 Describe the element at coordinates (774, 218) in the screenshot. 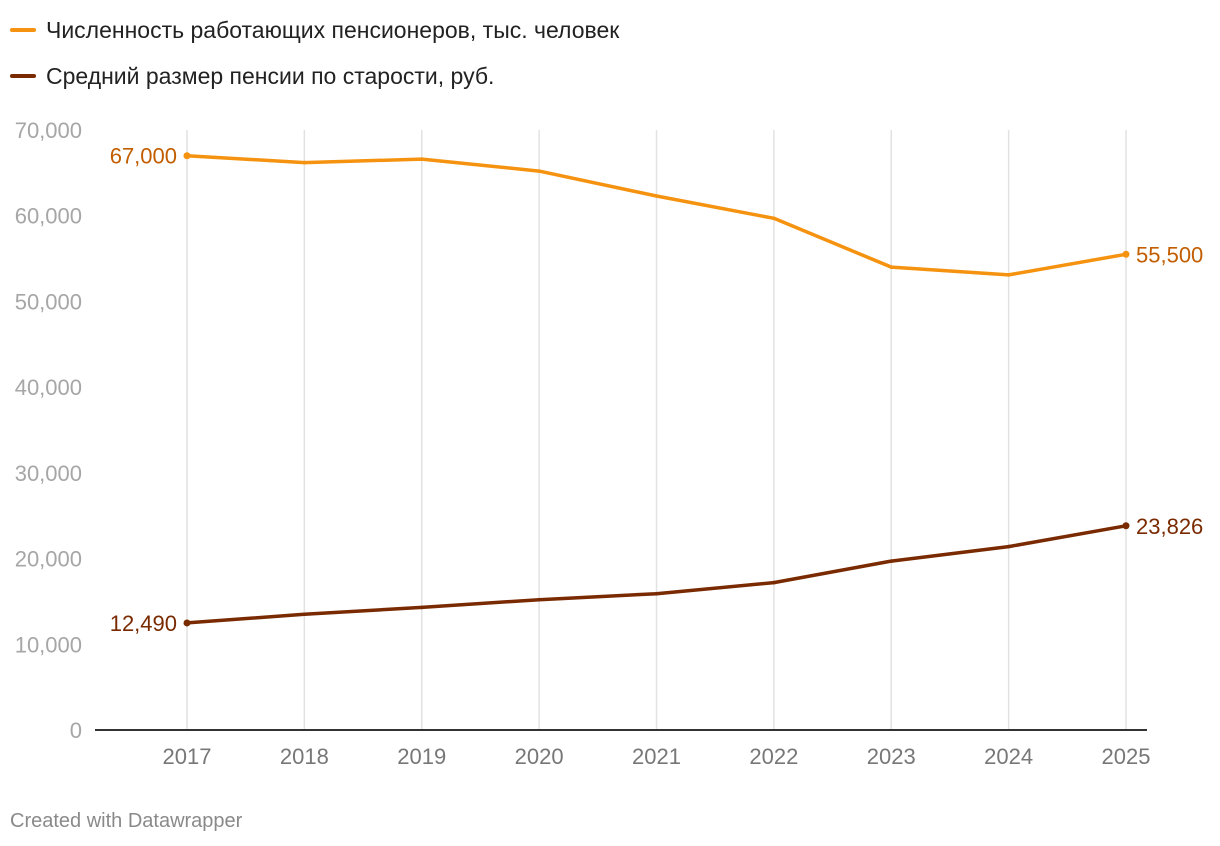

I see `data-point-0-2022` at that location.